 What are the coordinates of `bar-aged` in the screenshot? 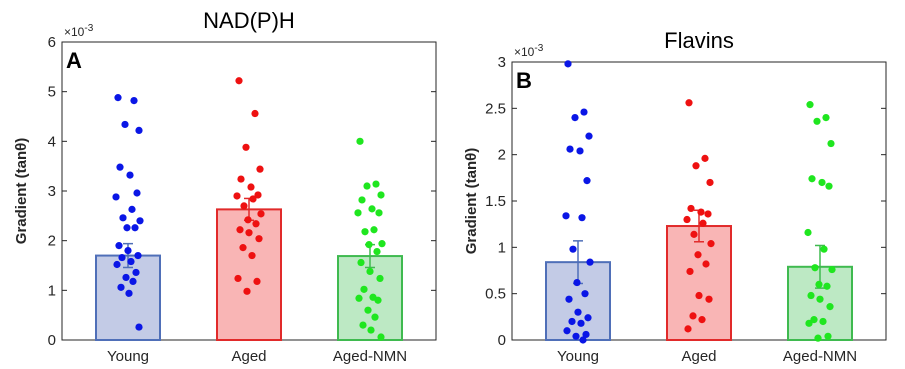 It's located at (699, 283).